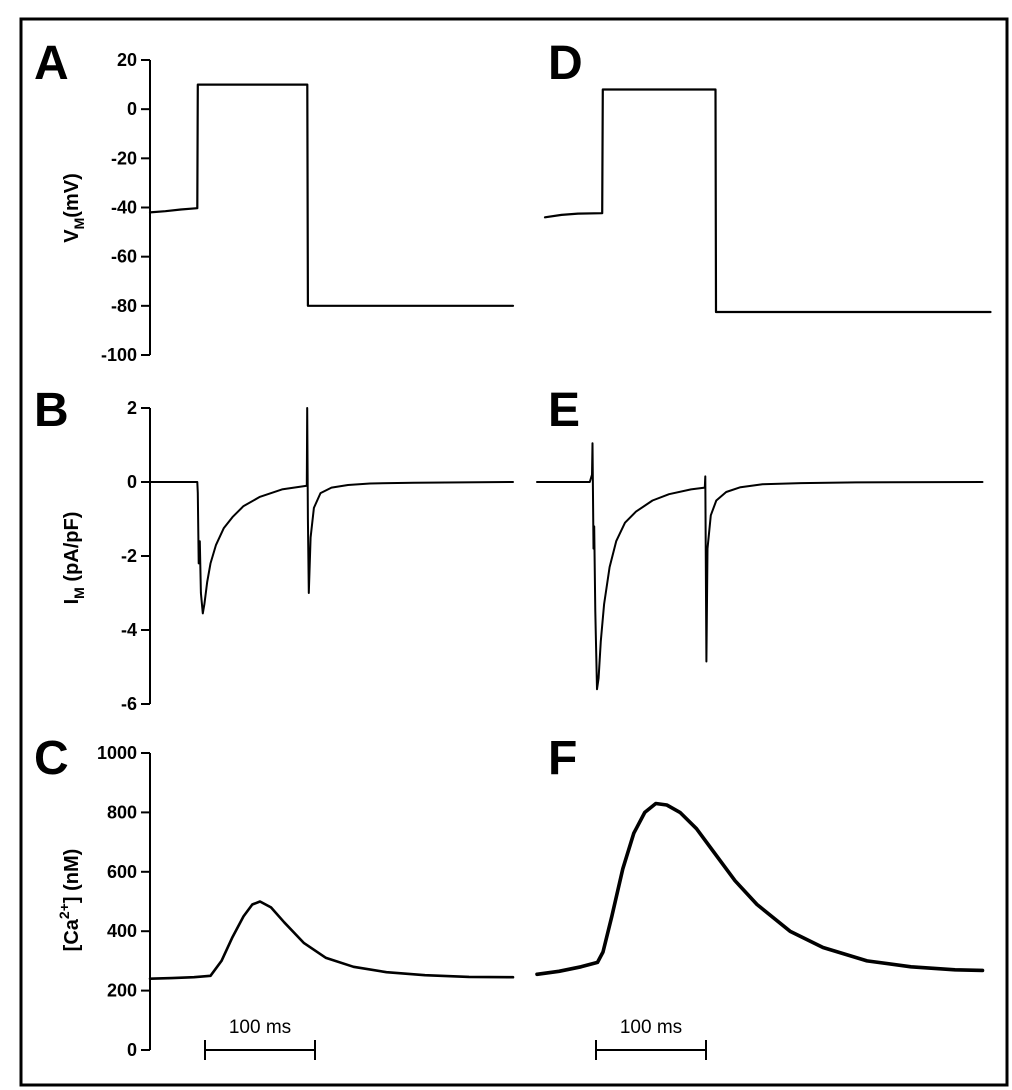 The image size is (1012, 1090). What do you see at coordinates (51, 63) in the screenshot?
I see `panel-label-a: A` at bounding box center [51, 63].